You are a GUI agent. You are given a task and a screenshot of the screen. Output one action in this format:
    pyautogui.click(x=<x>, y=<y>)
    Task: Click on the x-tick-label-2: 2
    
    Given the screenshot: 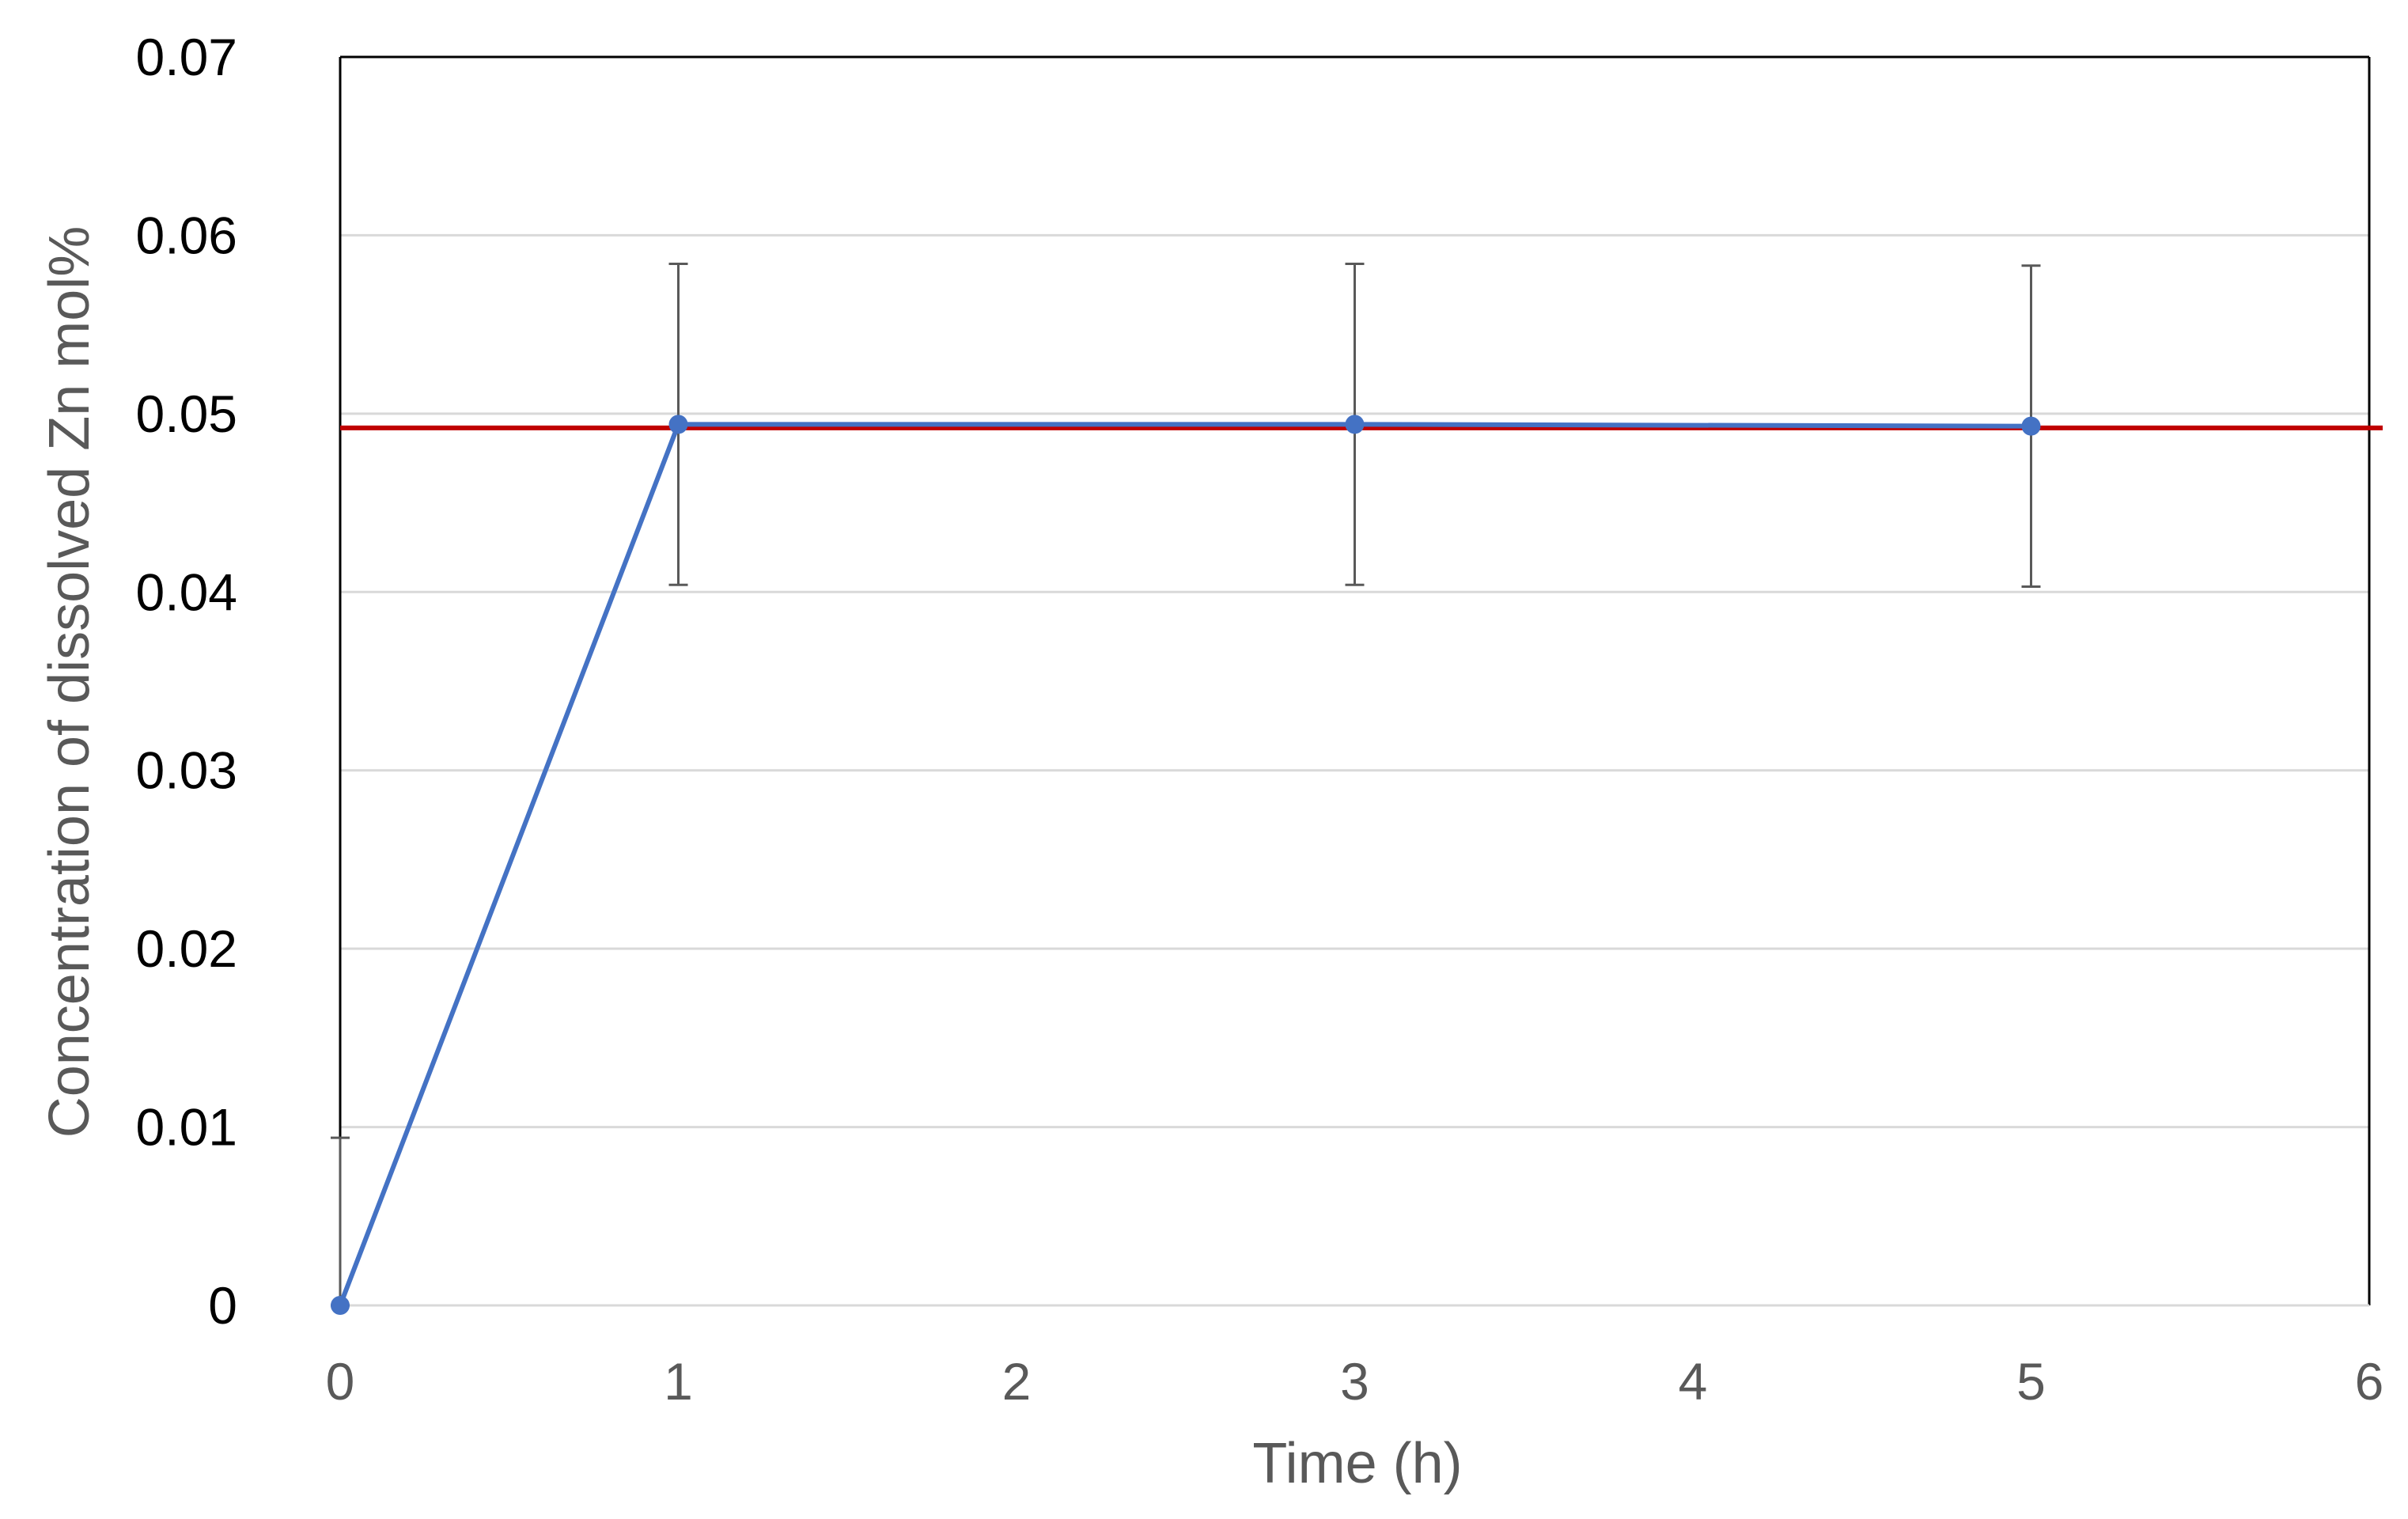 What is the action you would take?
    pyautogui.click(x=1017, y=1381)
    